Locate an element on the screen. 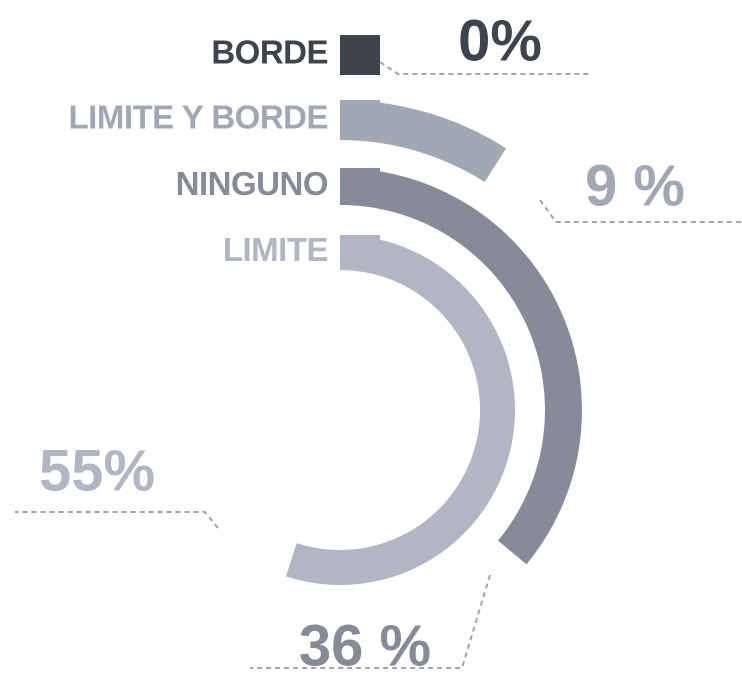 This screenshot has width=742, height=682. value-label: 9 % is located at coordinates (635, 185).